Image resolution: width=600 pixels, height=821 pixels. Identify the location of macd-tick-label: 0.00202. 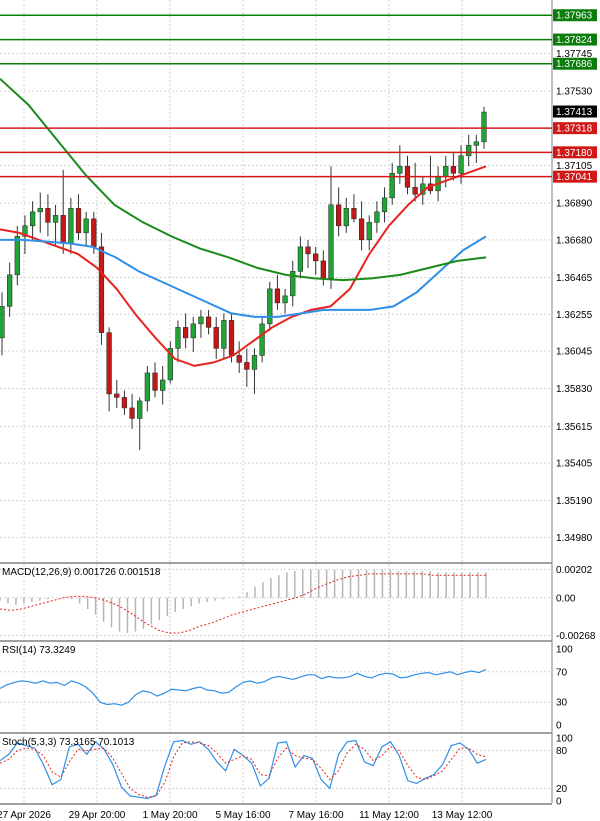
(574, 570).